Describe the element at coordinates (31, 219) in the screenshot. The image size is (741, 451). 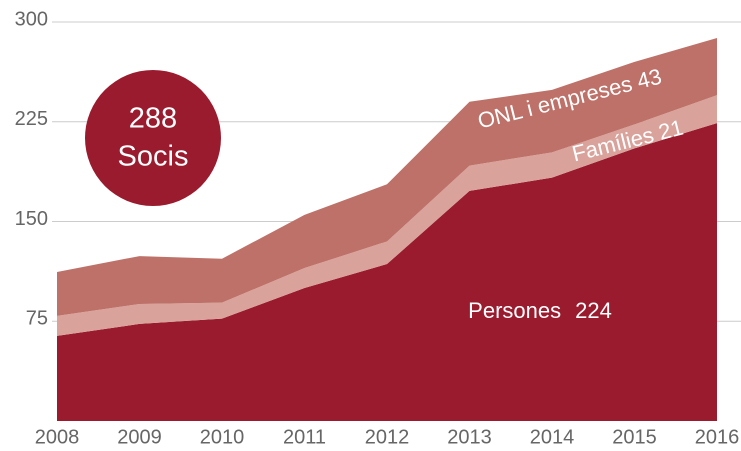
I see `y-tick-label: 150` at that location.